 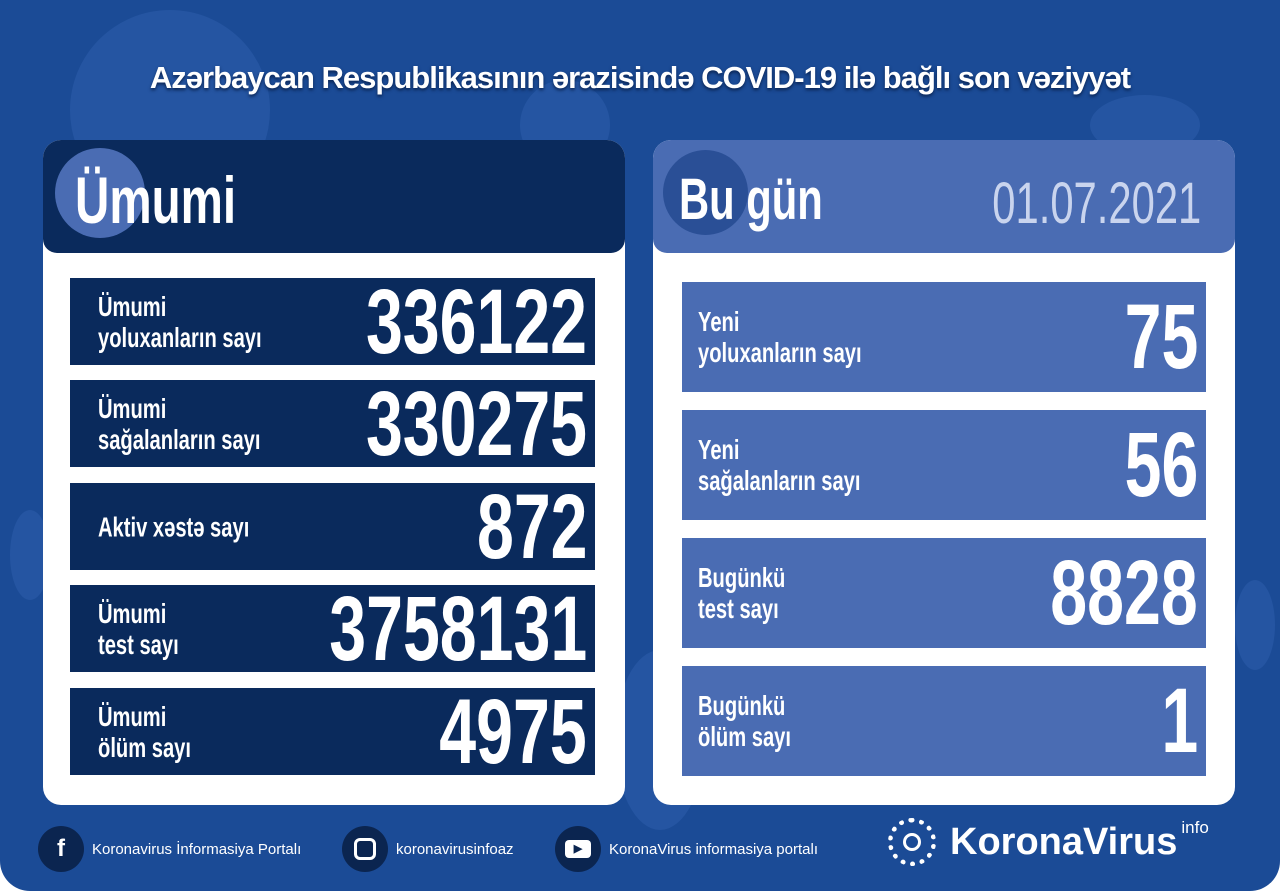 I want to click on stat-row: Yeni yoluxanların sayı 75, so click(x=944, y=337).